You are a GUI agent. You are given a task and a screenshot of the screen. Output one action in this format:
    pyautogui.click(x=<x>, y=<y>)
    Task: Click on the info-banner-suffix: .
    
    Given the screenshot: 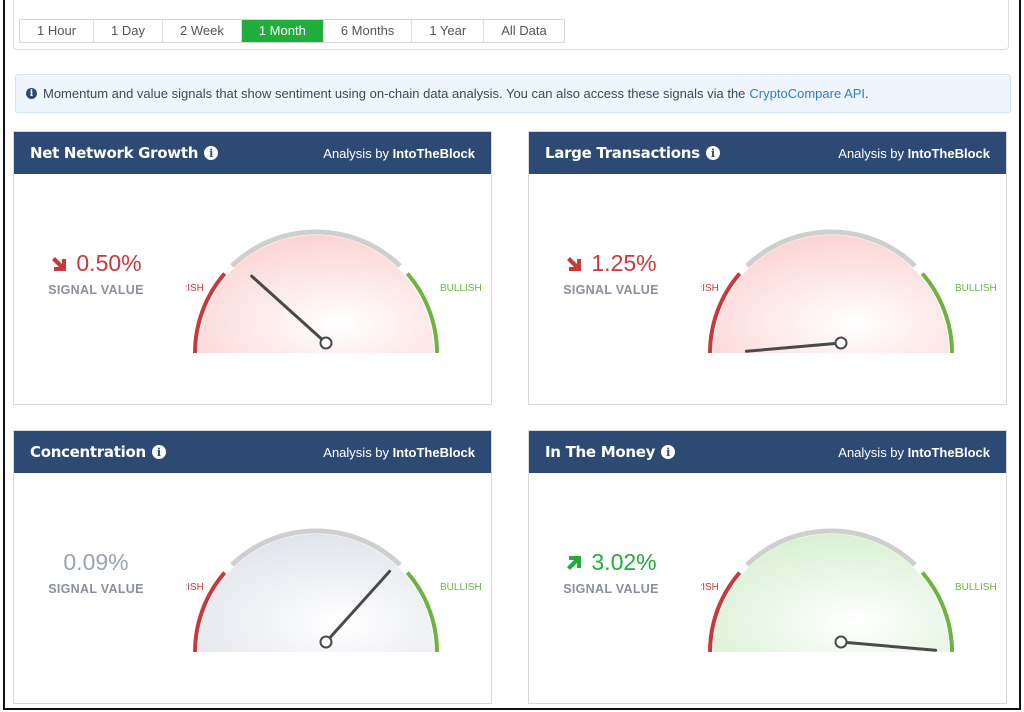 What is the action you would take?
    pyautogui.click(x=867, y=93)
    